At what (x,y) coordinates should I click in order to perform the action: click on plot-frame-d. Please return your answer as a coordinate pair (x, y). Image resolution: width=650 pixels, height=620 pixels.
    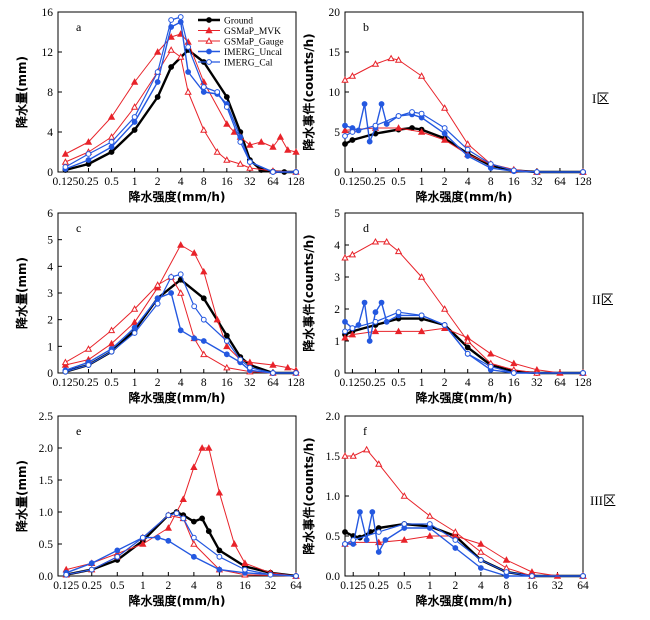
    Looking at the image, I should click on (464, 293).